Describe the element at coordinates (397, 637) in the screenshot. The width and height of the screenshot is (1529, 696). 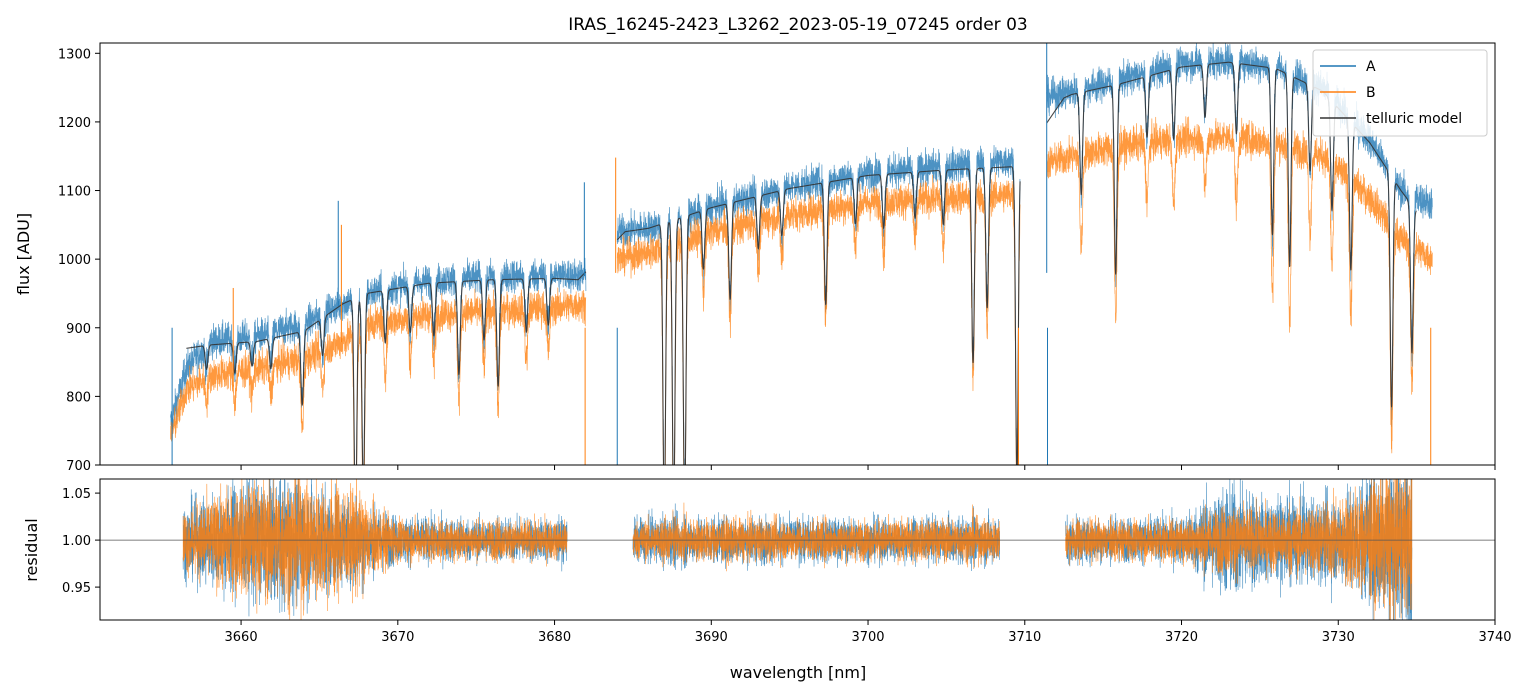
I see `x-tick-label-3670: 3670` at that location.